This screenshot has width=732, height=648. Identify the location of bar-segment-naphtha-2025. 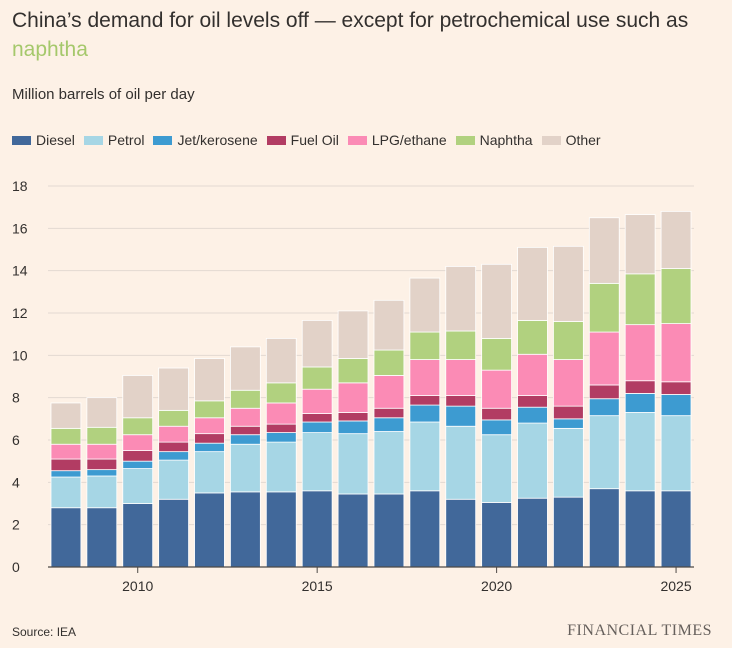
(676, 296).